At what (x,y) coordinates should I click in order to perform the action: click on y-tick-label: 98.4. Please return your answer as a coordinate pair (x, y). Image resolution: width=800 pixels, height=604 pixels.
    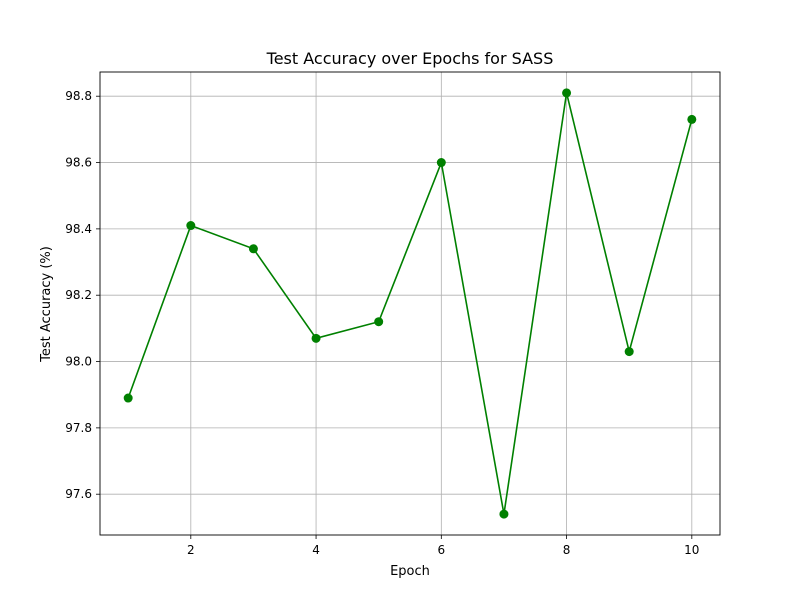
    Looking at the image, I should click on (78, 229).